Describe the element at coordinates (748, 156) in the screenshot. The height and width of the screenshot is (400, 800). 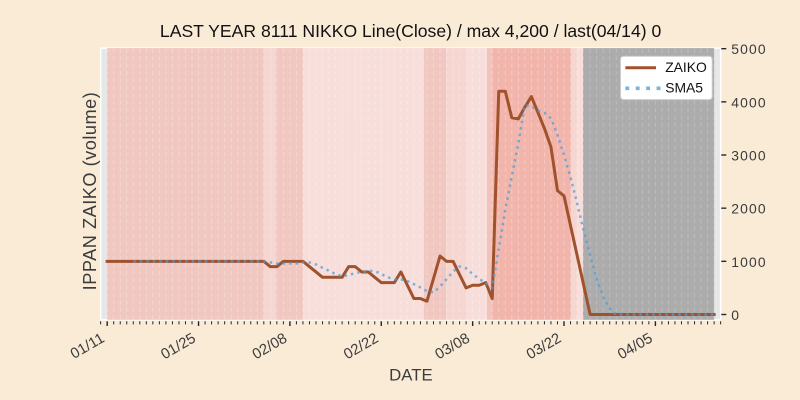
I see `svg-text: 3000` at that location.